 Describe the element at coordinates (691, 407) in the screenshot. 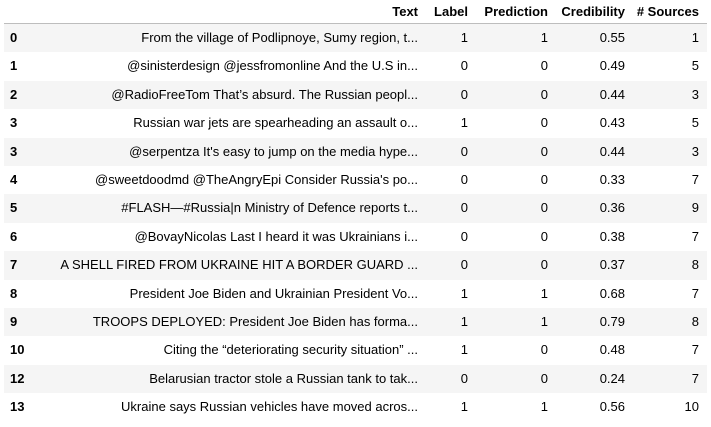

I see `sources-cell: 10` at that location.